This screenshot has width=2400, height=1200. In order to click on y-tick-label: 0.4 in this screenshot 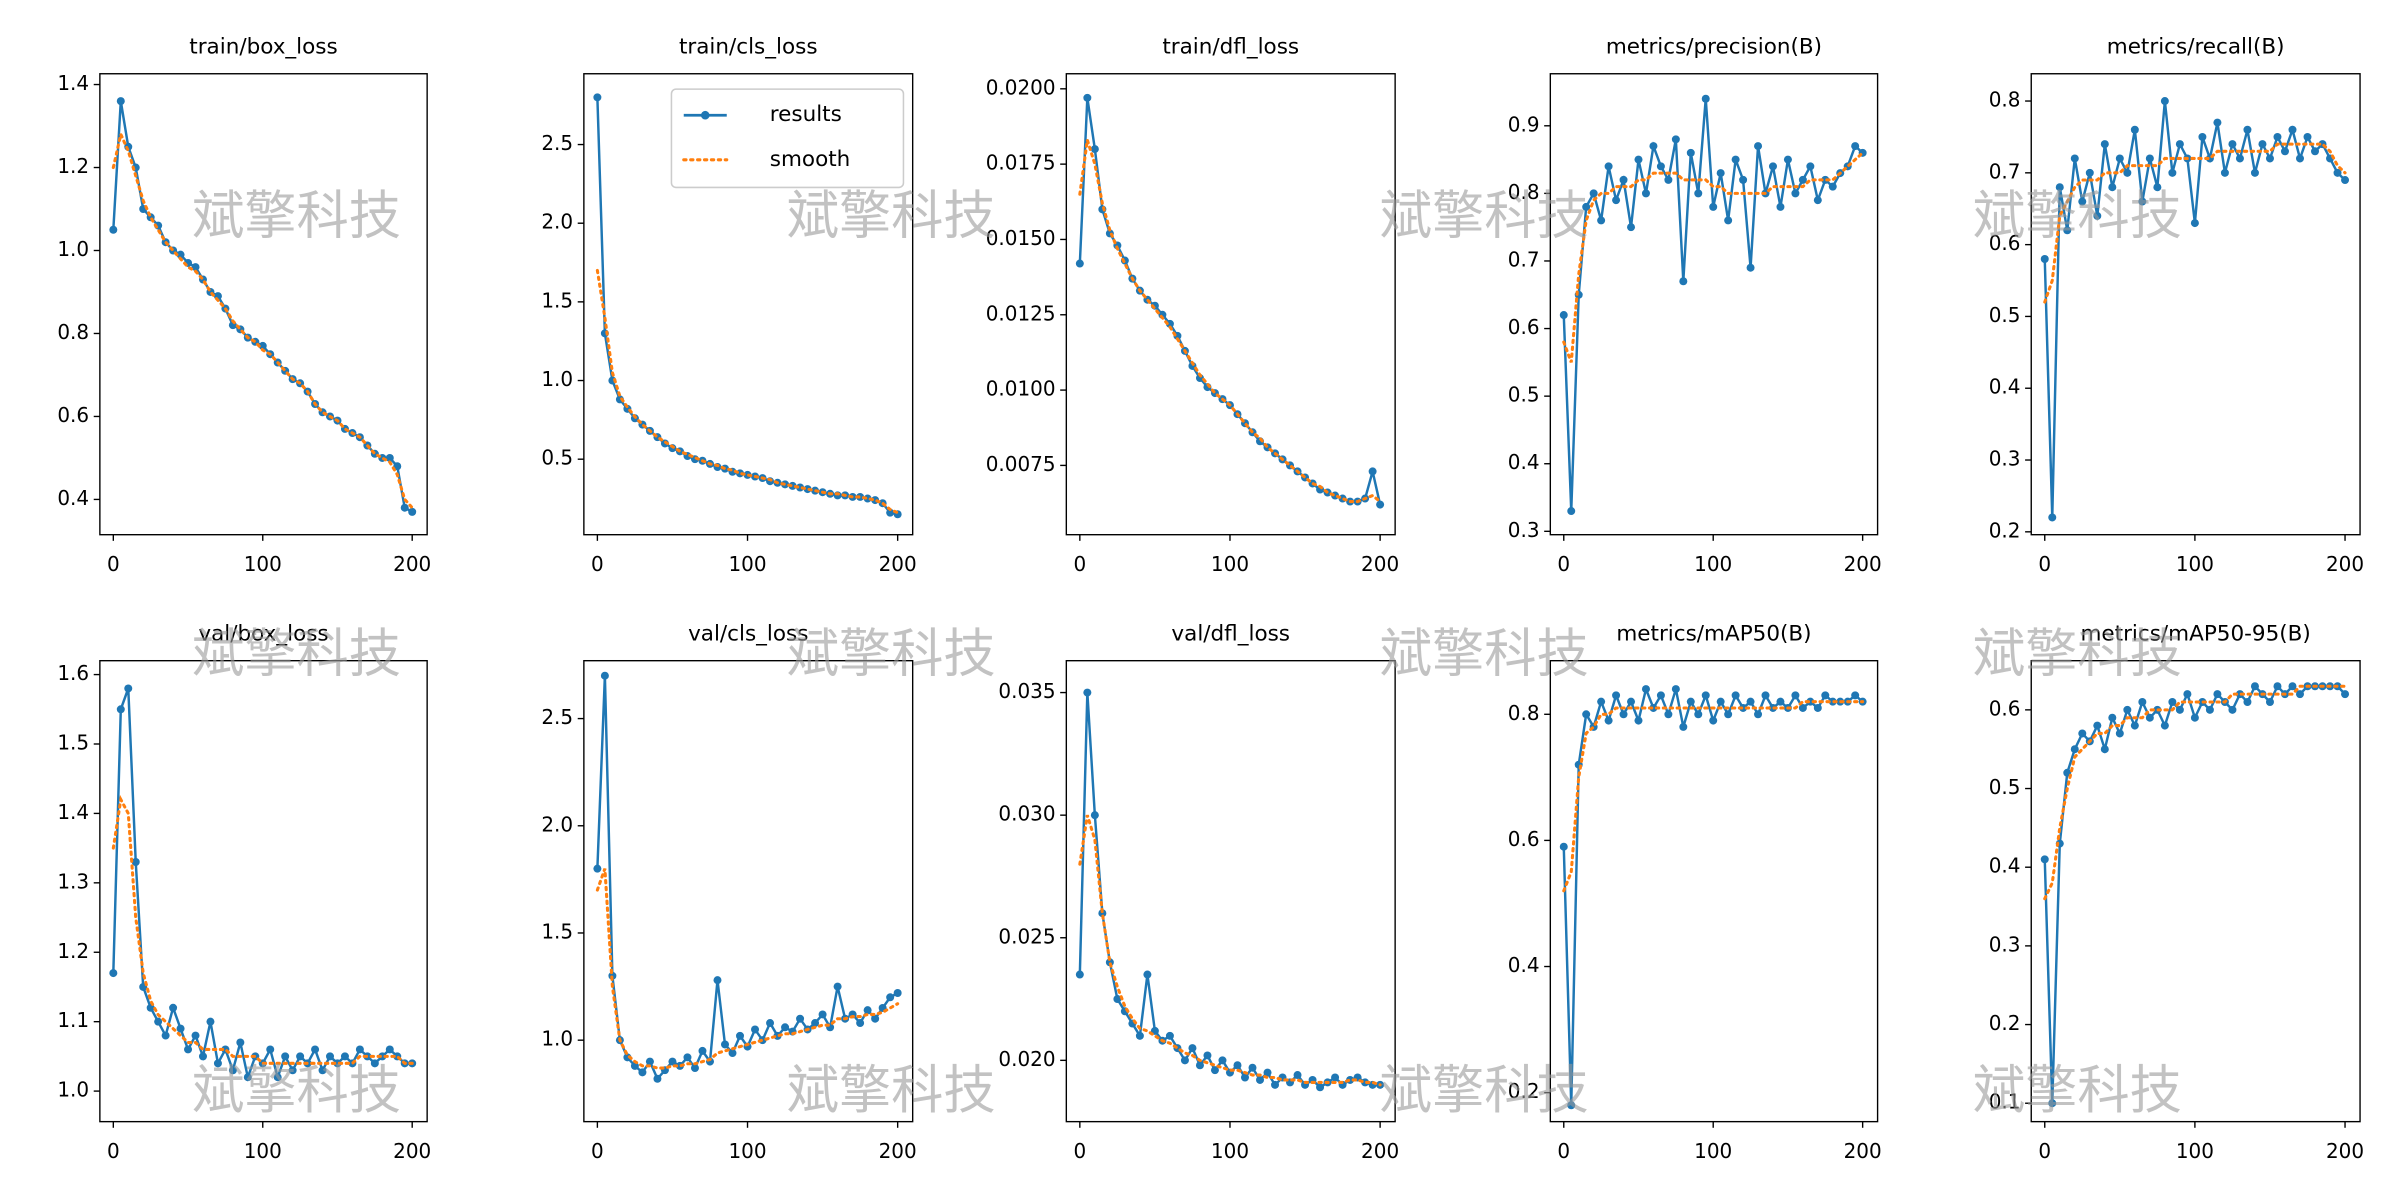, I will do `click(1524, 965)`.